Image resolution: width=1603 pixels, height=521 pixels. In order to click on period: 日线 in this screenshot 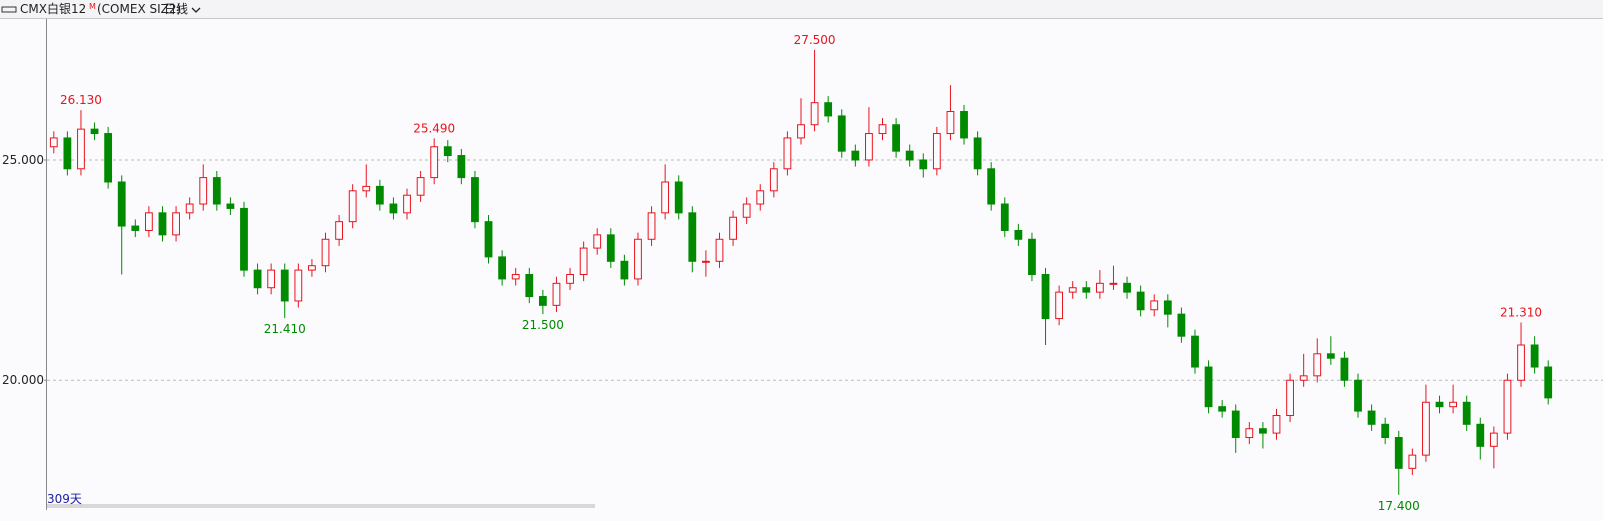, I will do `click(176, 9)`.